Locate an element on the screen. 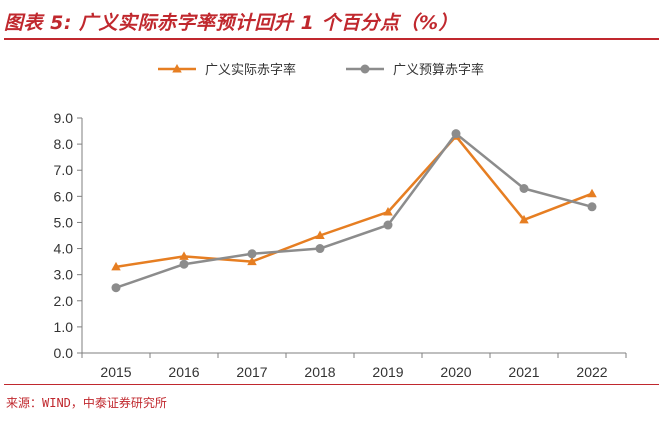 The height and width of the screenshot is (423, 667). legend-item-1: 广义实际赤字率 is located at coordinates (227, 70).